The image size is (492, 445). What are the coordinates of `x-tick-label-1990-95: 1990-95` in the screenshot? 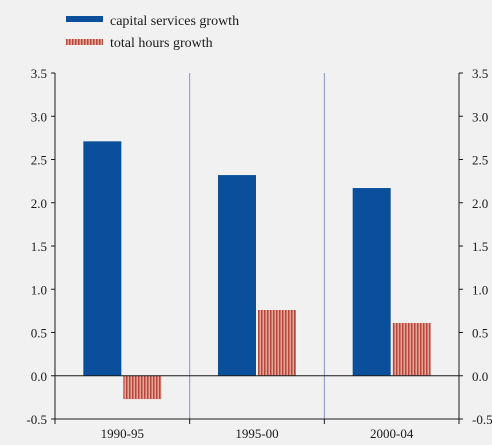 It's located at (122, 433).